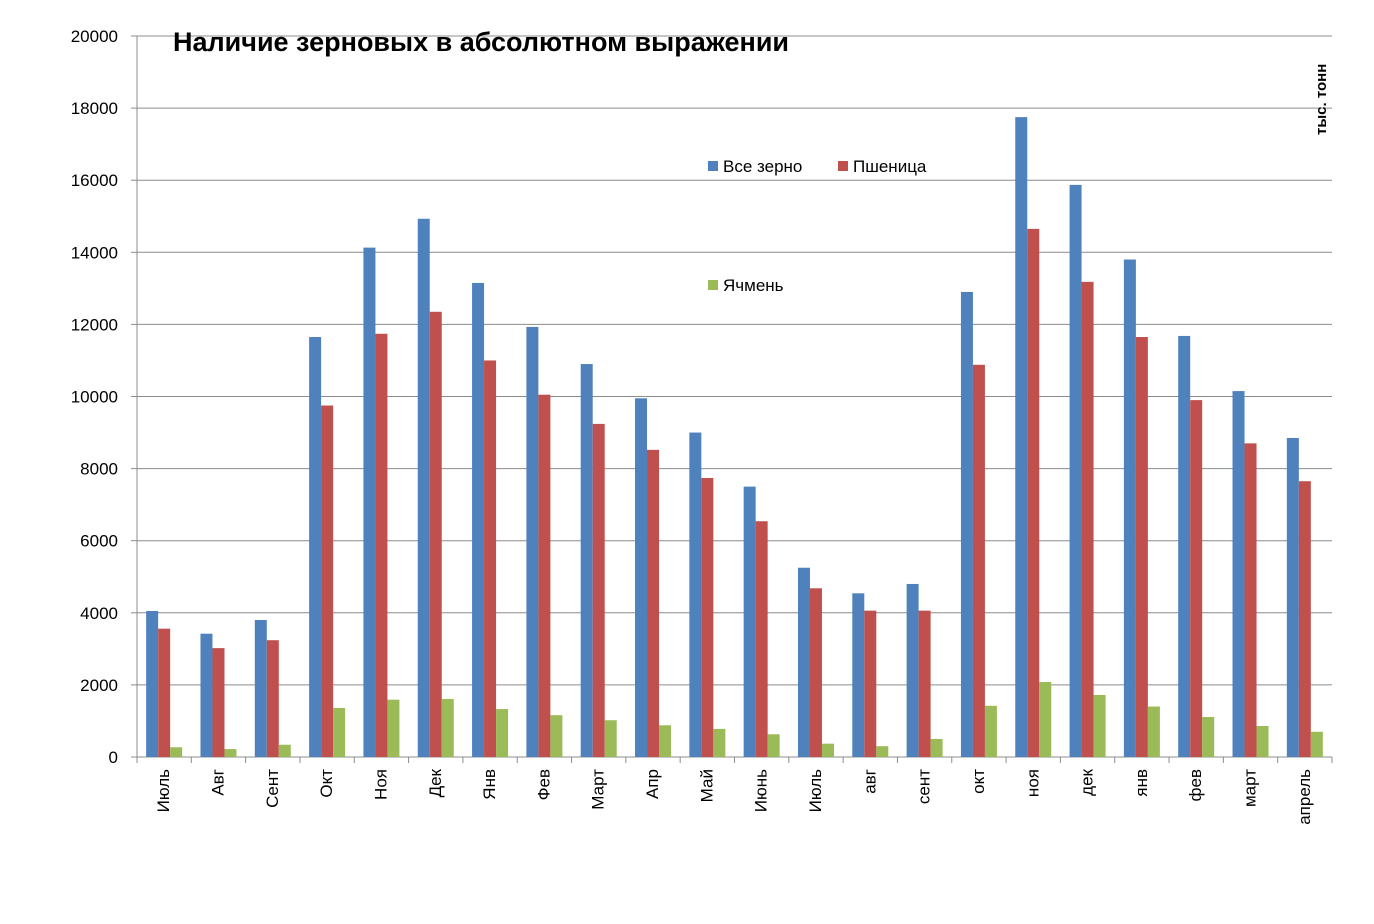  I want to click on y-tick-label: 6000, so click(99, 541).